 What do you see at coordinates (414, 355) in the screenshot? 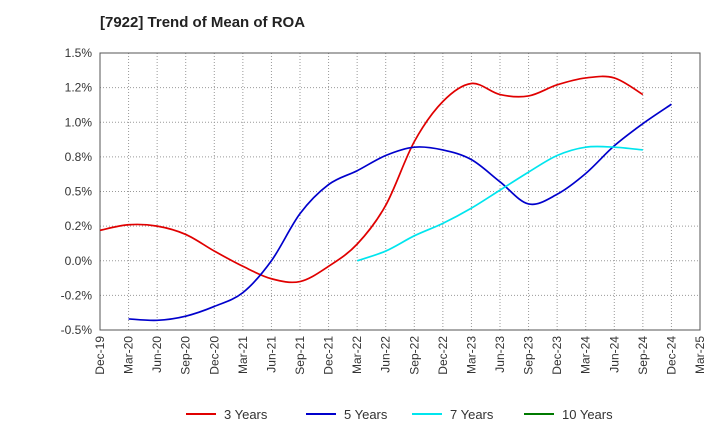
I see `x-tick-label: Sep-22` at bounding box center [414, 355].